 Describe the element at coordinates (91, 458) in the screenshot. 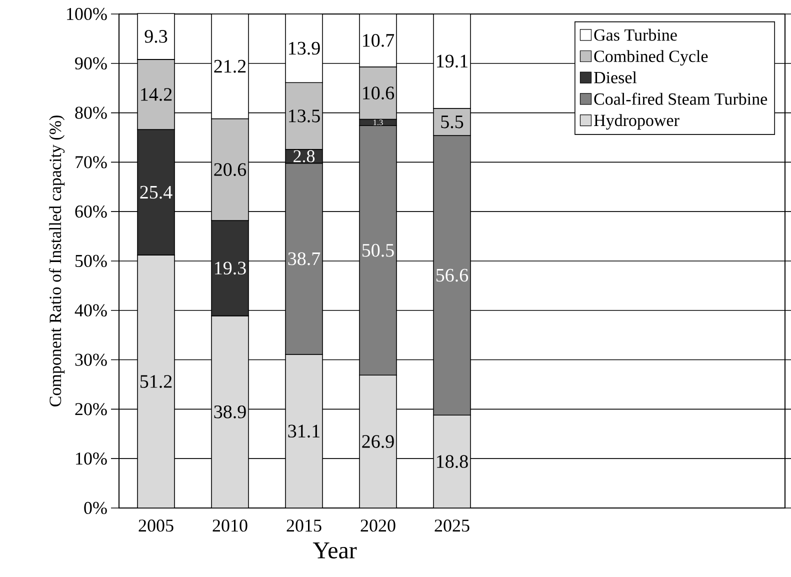

I see `y-tick-label: 10%` at that location.